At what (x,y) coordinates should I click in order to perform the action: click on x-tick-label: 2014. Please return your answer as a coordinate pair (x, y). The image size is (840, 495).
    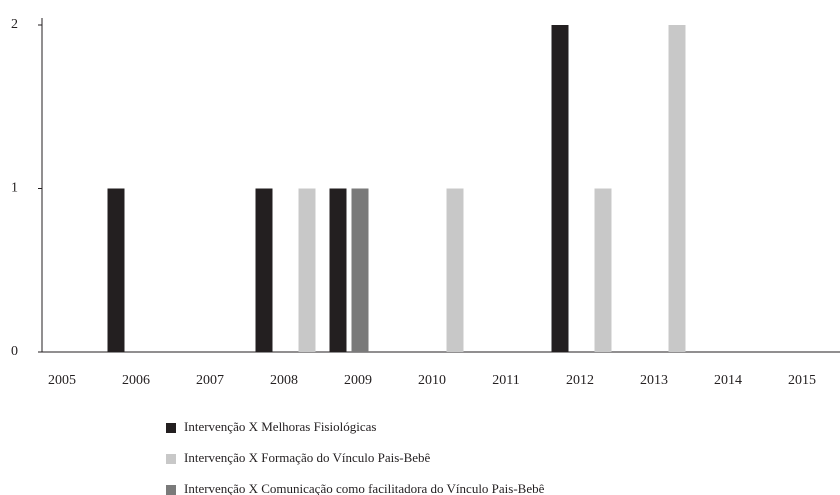
    Looking at the image, I should click on (728, 380).